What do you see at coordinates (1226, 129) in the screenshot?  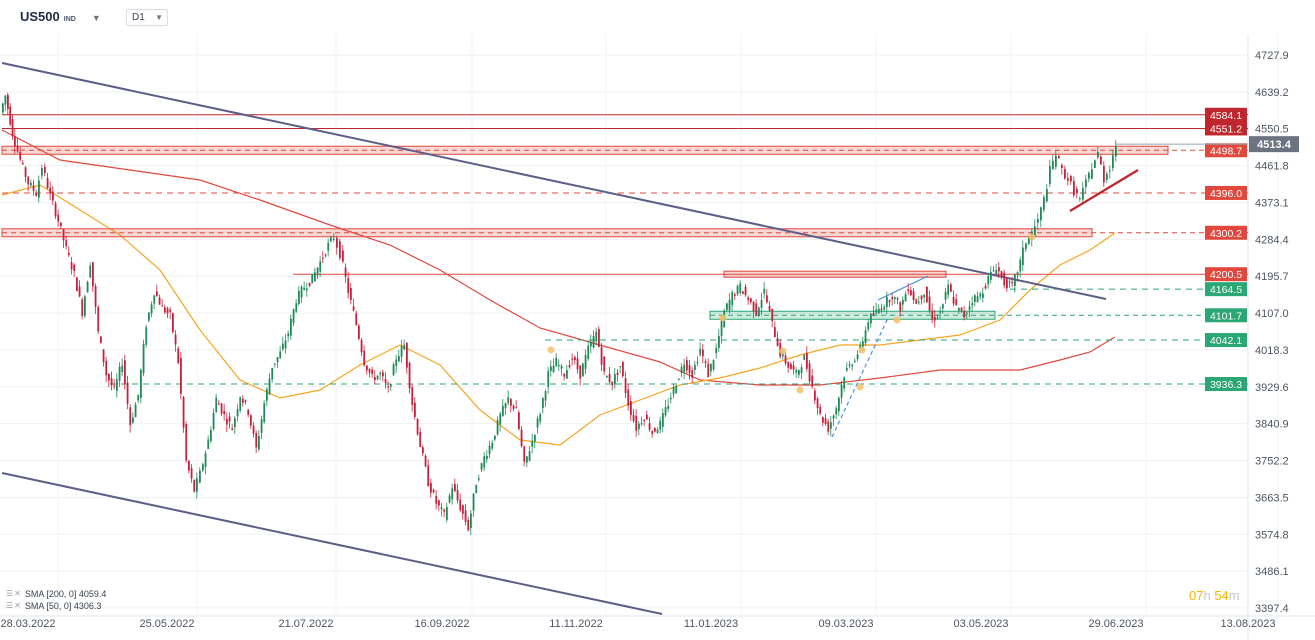 I see `level-label: 4551.2` at bounding box center [1226, 129].